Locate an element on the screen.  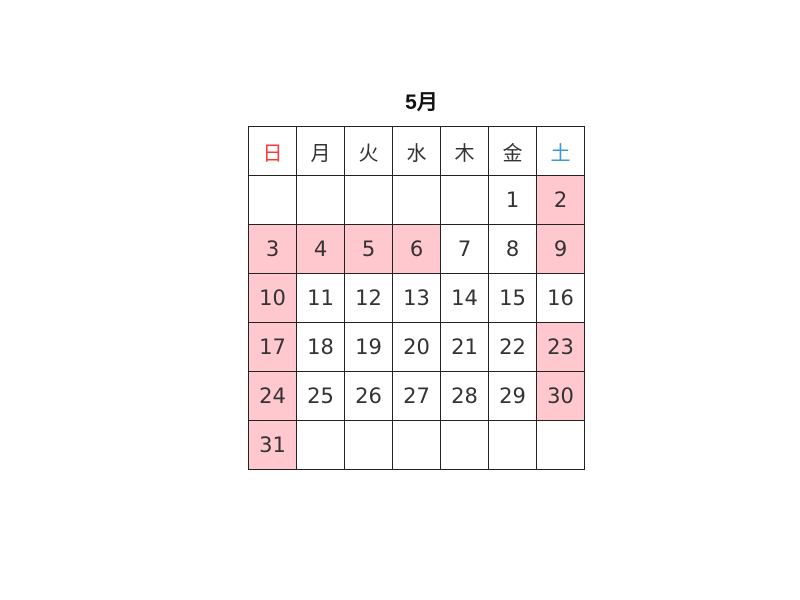
day-cell: 9 is located at coordinates (560, 249).